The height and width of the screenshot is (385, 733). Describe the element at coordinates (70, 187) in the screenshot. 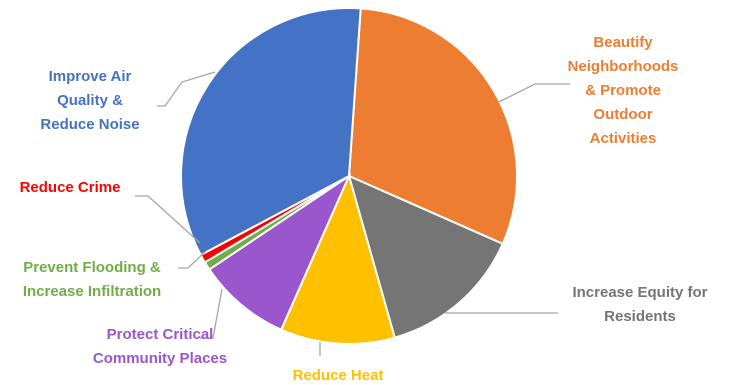

I see `slice-label-reduce-crime: Reduce Crime` at that location.